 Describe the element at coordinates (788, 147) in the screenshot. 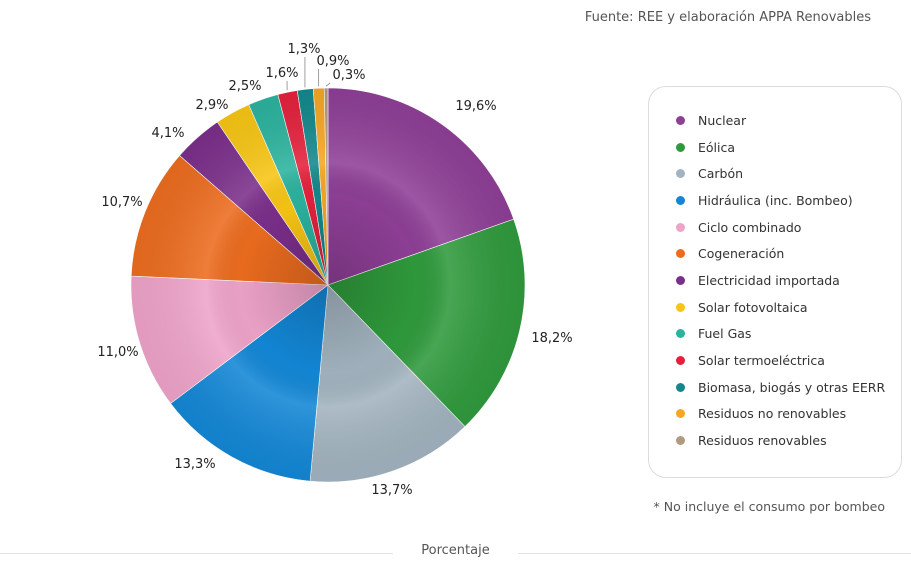

I see `legend-item-1: Eólica` at that location.